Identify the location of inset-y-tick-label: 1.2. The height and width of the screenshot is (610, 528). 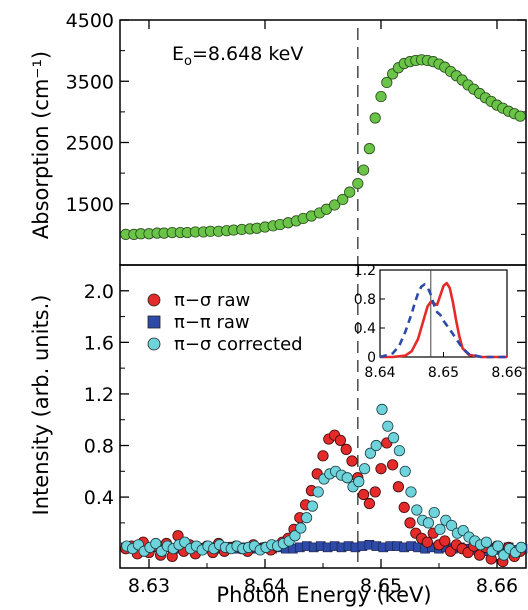
(365, 271).